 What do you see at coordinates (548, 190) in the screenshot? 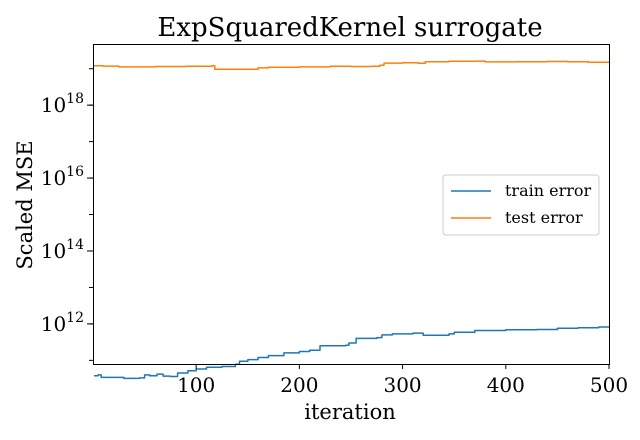
I see `legend-label: train error` at bounding box center [548, 190].